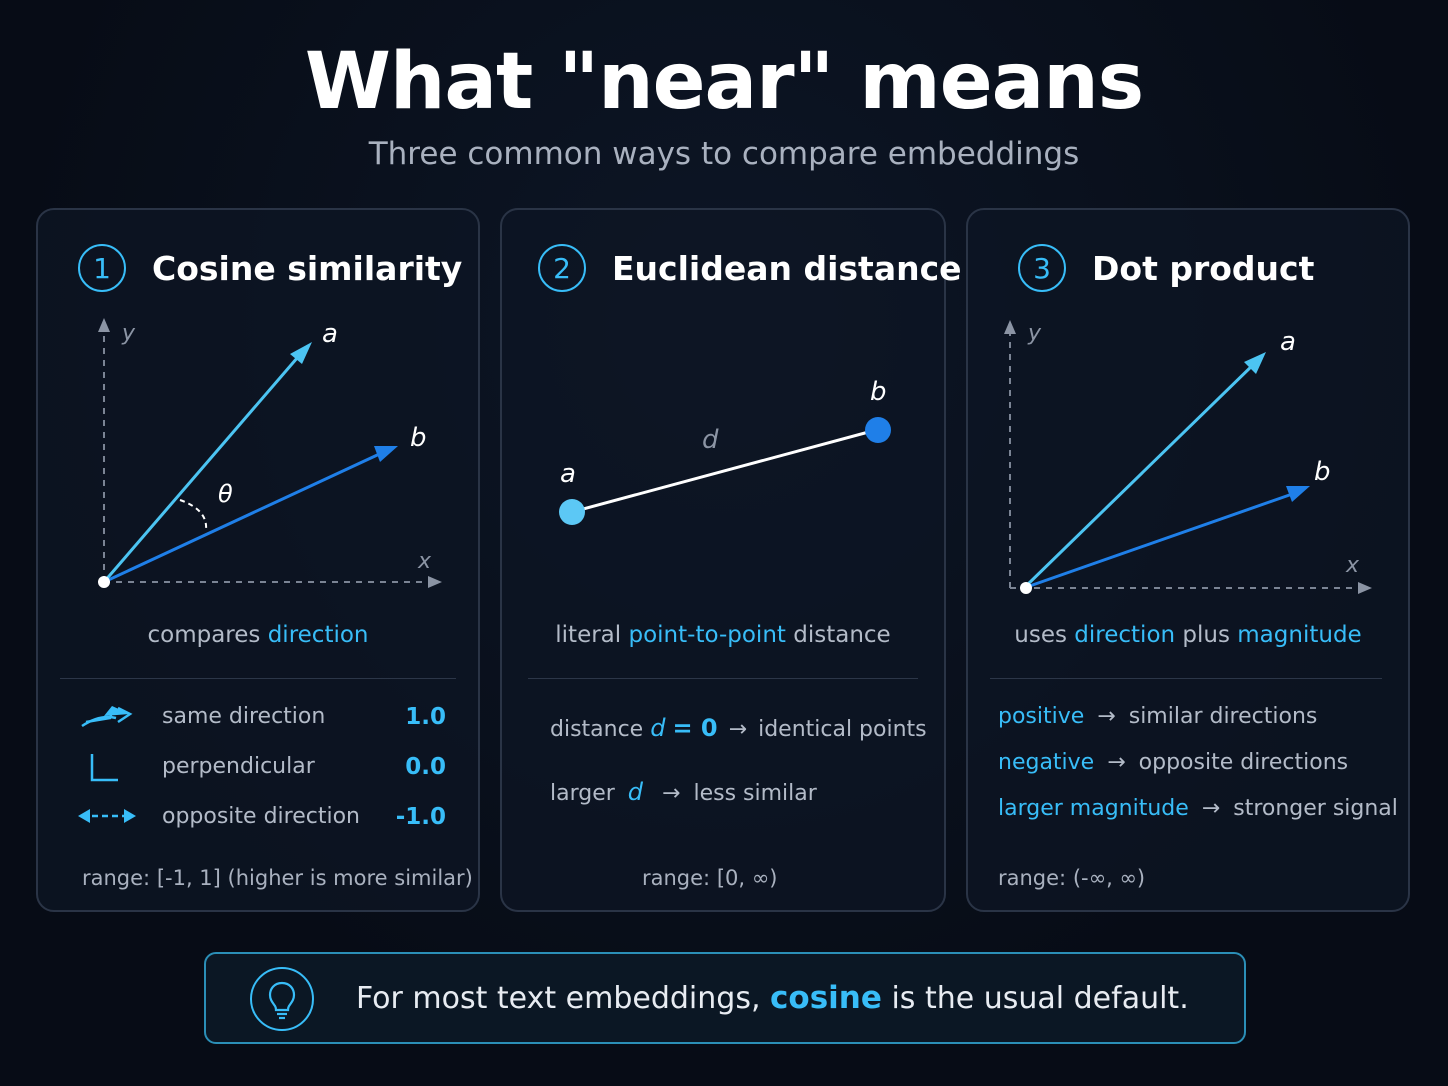  I want to click on cosine-row-same: same direction 1.0, so click(304, 717).